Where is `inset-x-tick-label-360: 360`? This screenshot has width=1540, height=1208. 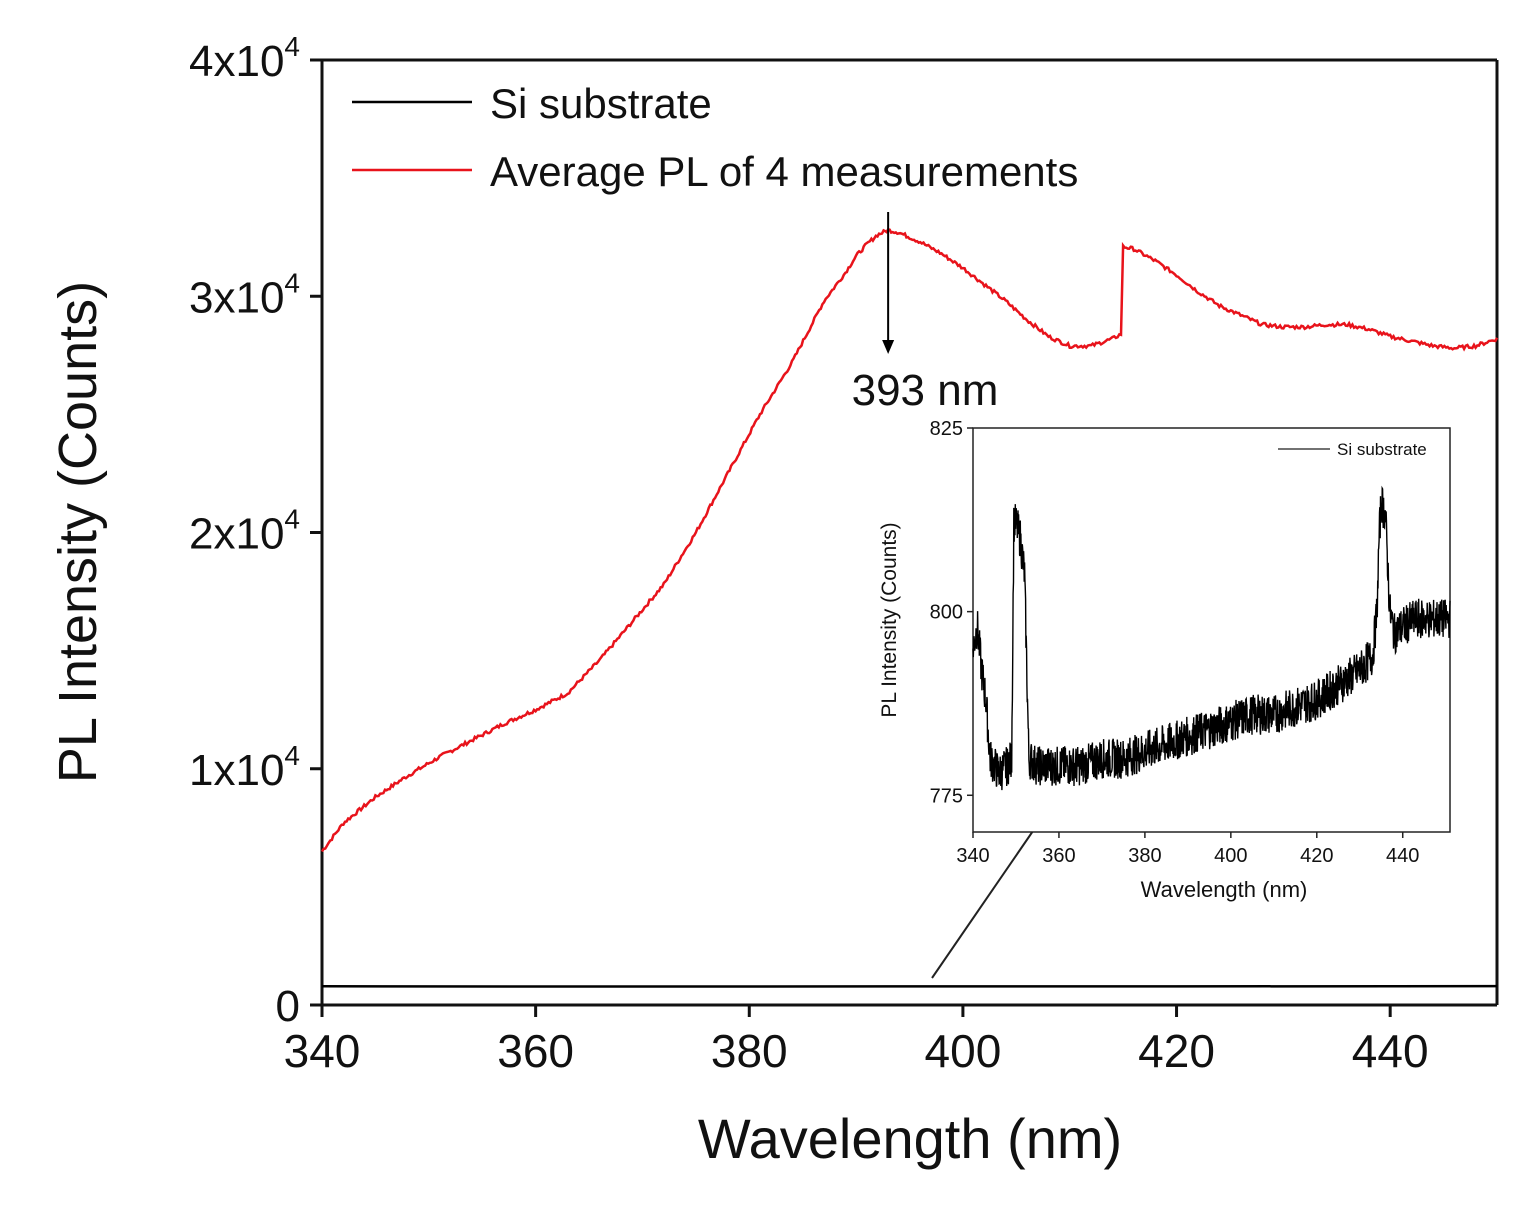 inset-x-tick-label-360: 360 is located at coordinates (1058, 856).